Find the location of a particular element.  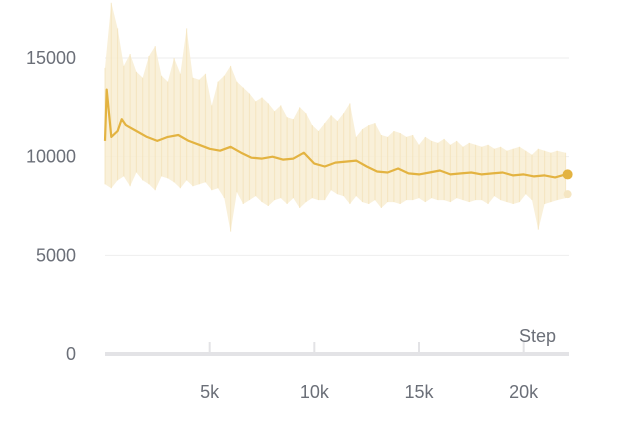

smoothed-series-end-marker is located at coordinates (567, 174).